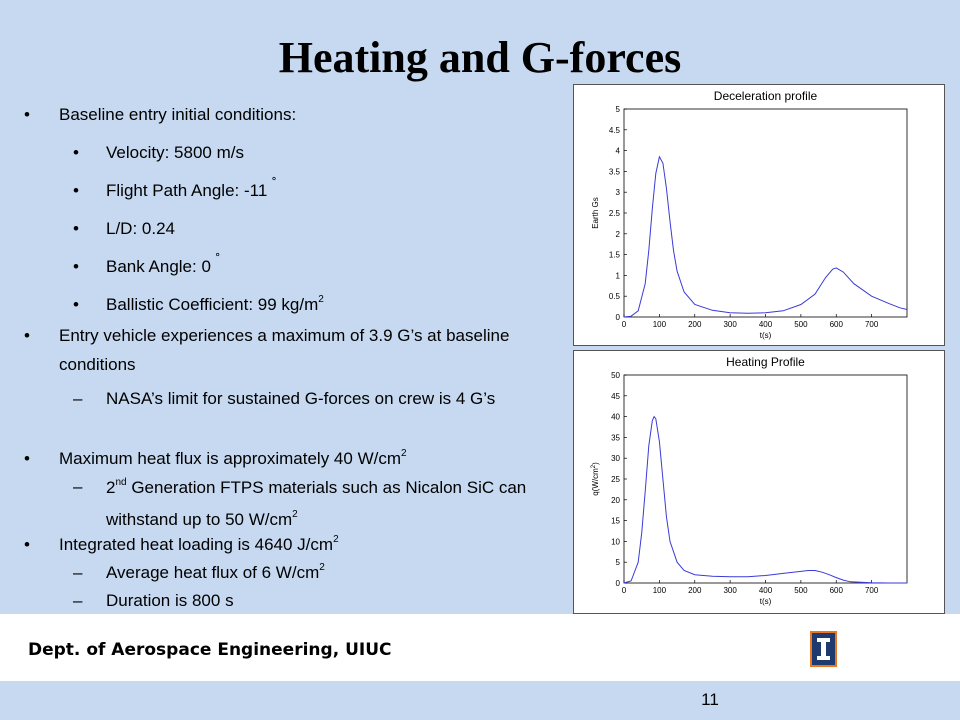  What do you see at coordinates (196, 544) in the screenshot?
I see `heat-loading-text: Integrated heat loading is 4640 J/cm` at bounding box center [196, 544].